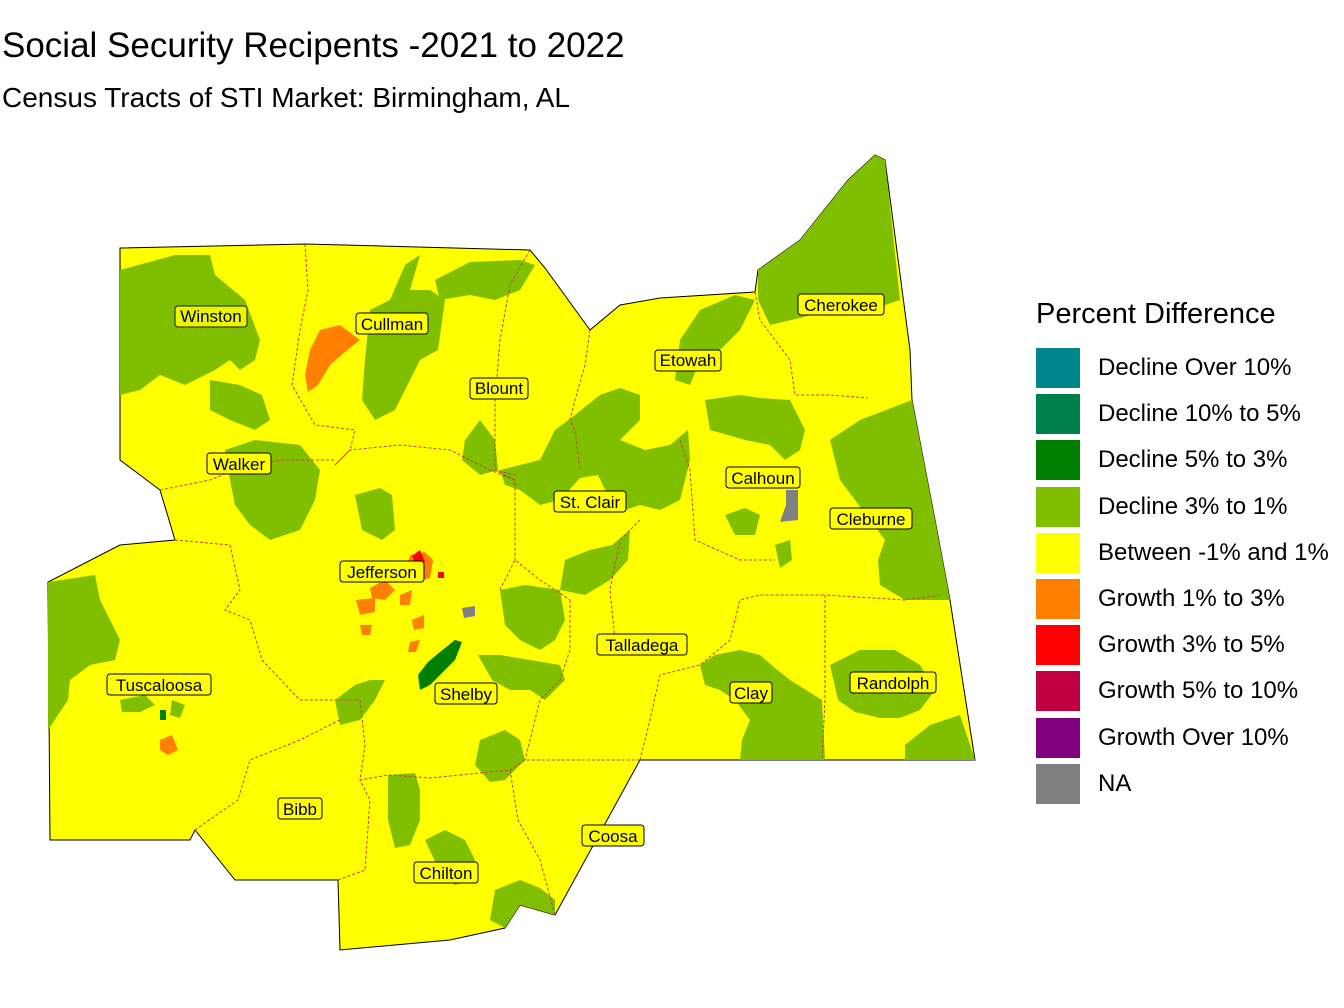 This screenshot has height=1008, width=1344. I want to click on legend-item: Growth Over 10%, so click(1189, 738).